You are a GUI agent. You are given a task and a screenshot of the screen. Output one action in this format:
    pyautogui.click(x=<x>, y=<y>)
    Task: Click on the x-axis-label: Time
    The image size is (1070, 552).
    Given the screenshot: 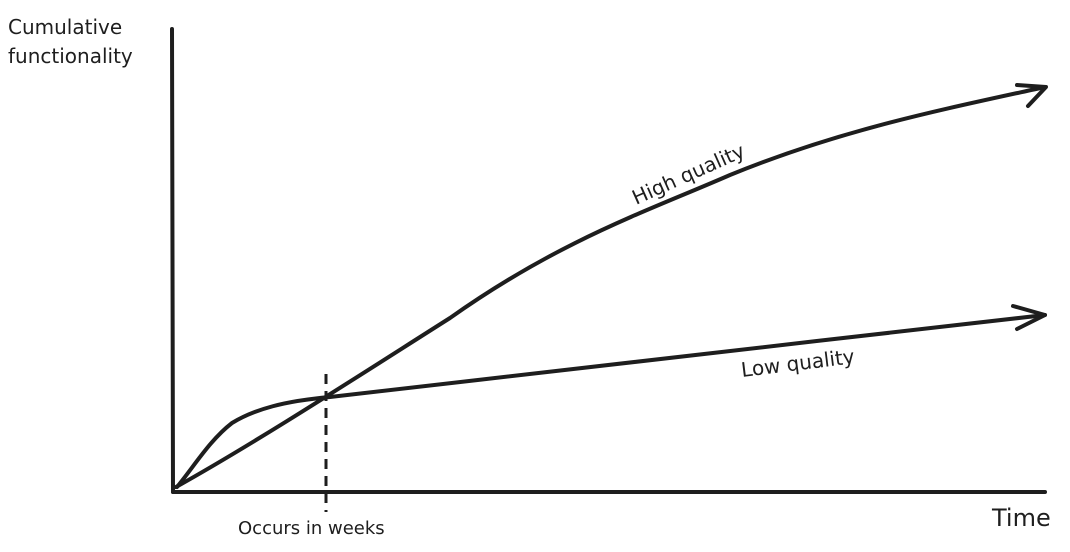 What is the action you would take?
    pyautogui.click(x=1021, y=518)
    